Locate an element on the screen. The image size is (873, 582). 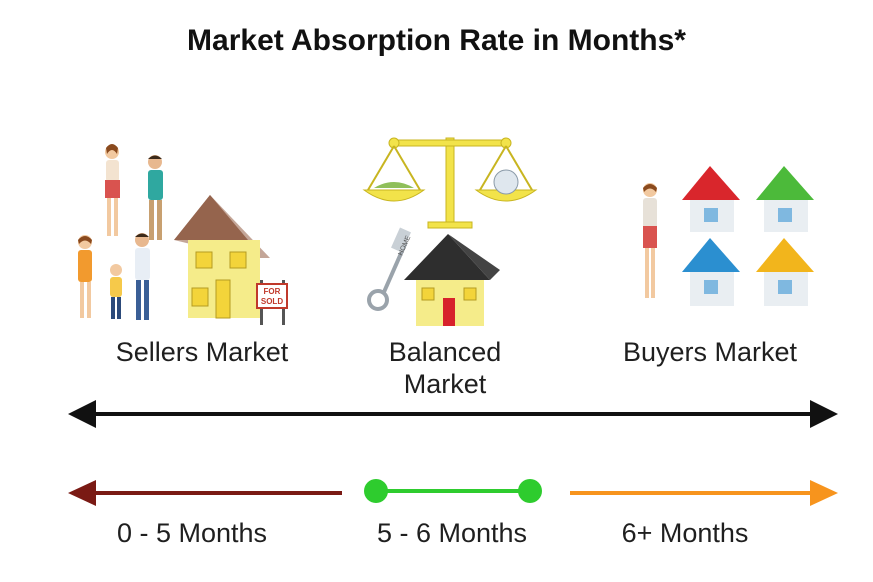
house-icon-blue is located at coordinates (711, 272).